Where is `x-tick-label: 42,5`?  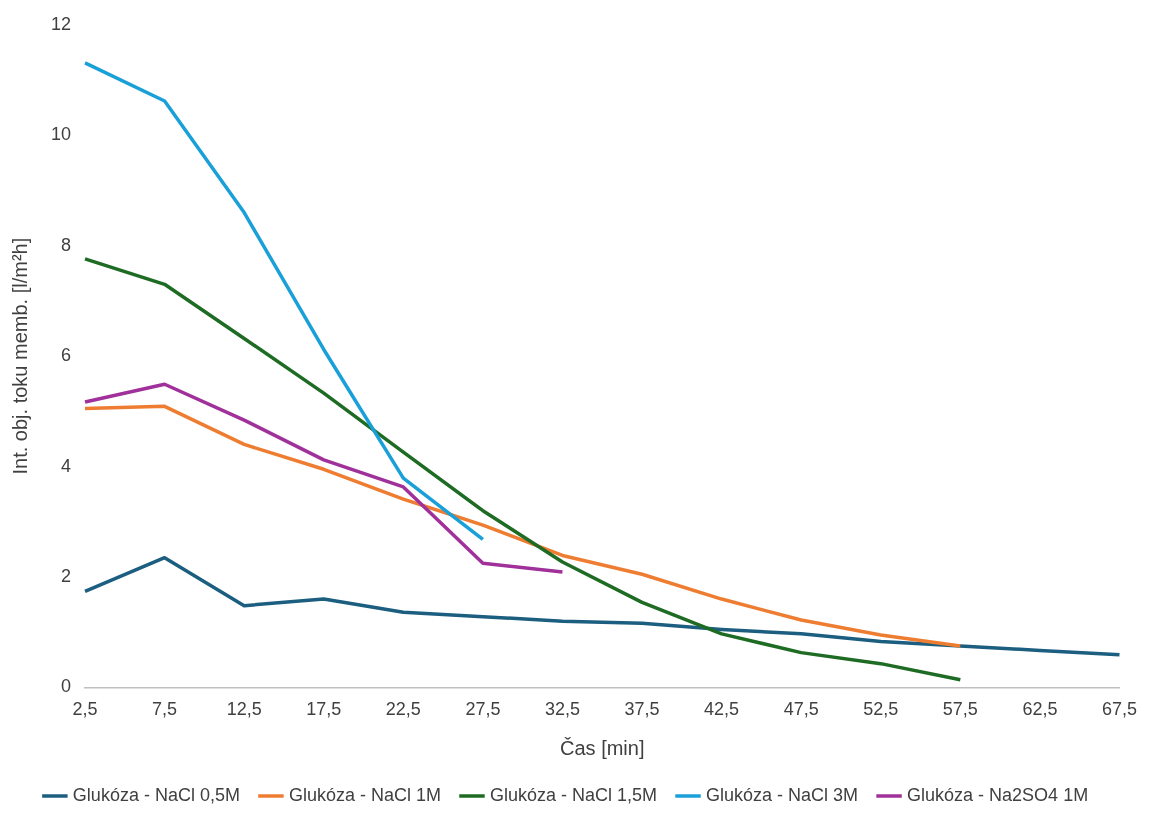 x-tick-label: 42,5 is located at coordinates (722, 709).